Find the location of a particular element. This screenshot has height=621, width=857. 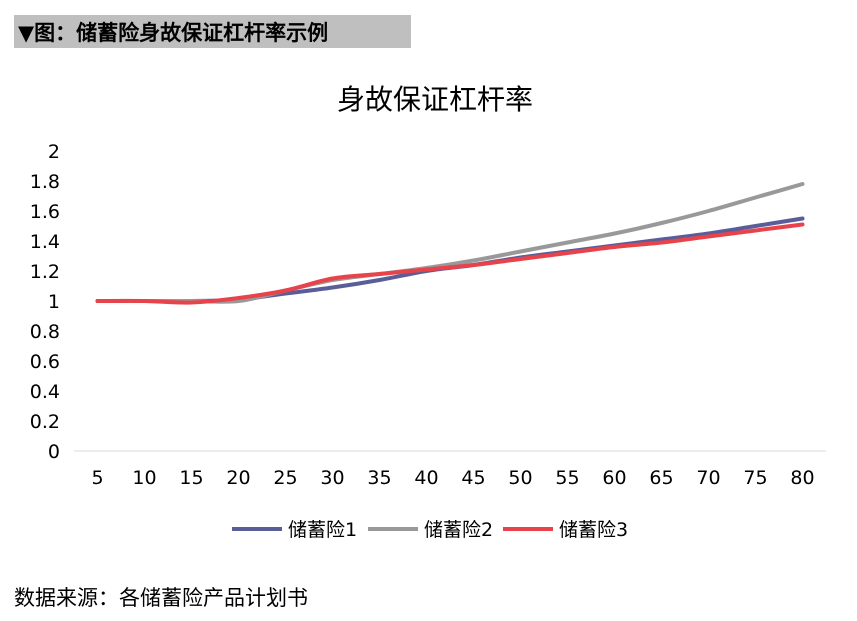

x-tick-label: 10 is located at coordinates (144, 478).